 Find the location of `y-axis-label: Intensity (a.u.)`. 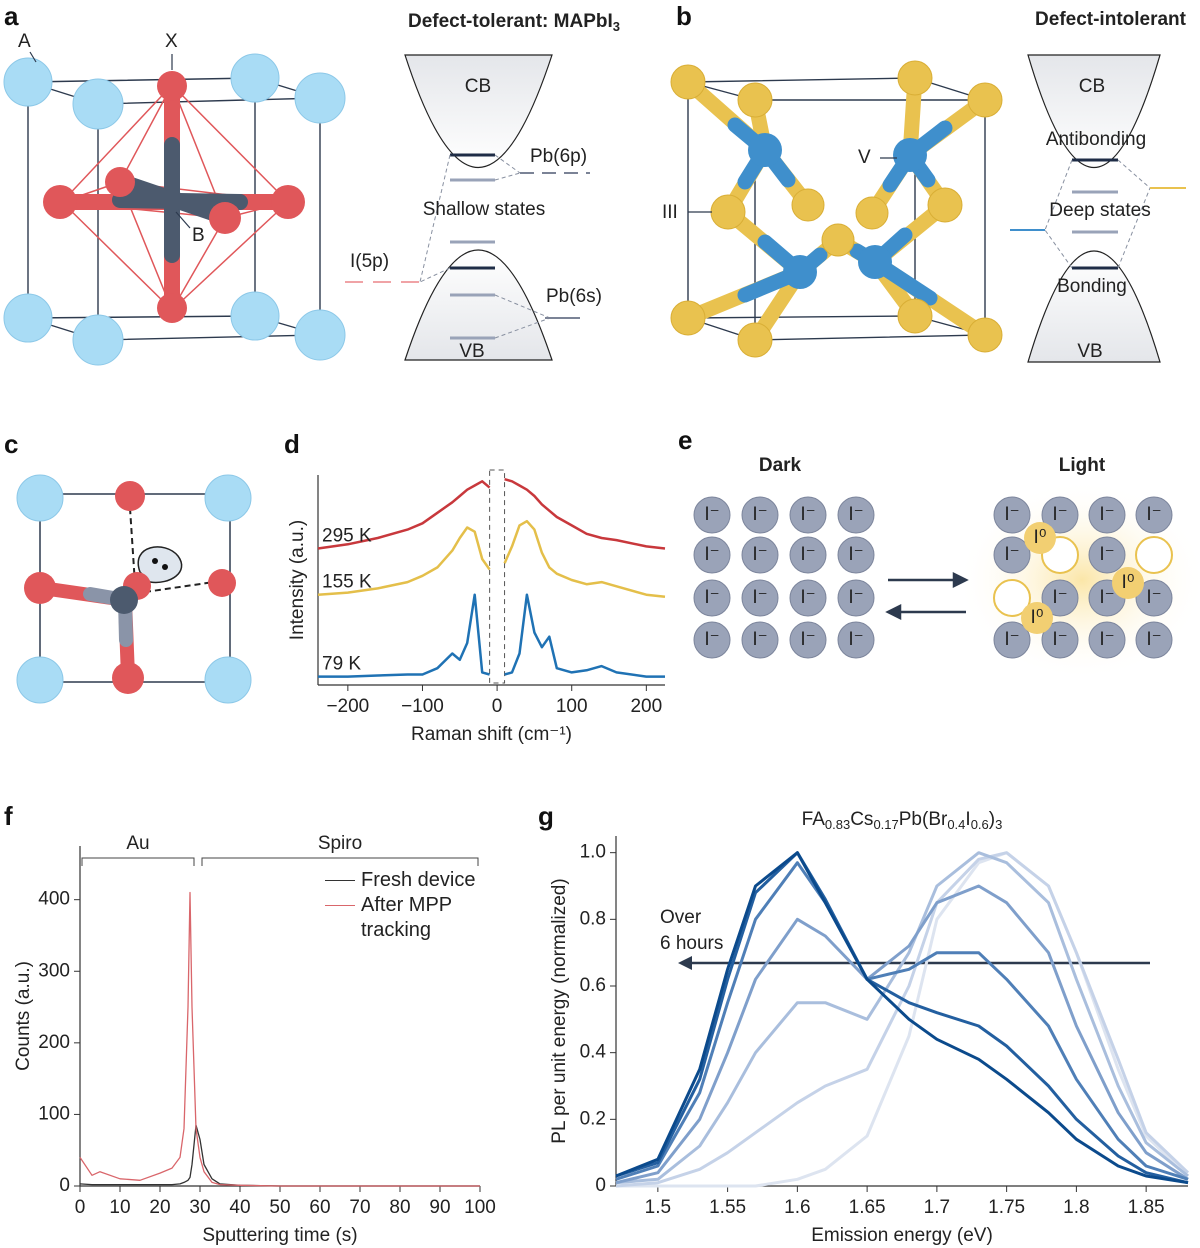

y-axis-label: Intensity (a.u.) is located at coordinates (297, 580).